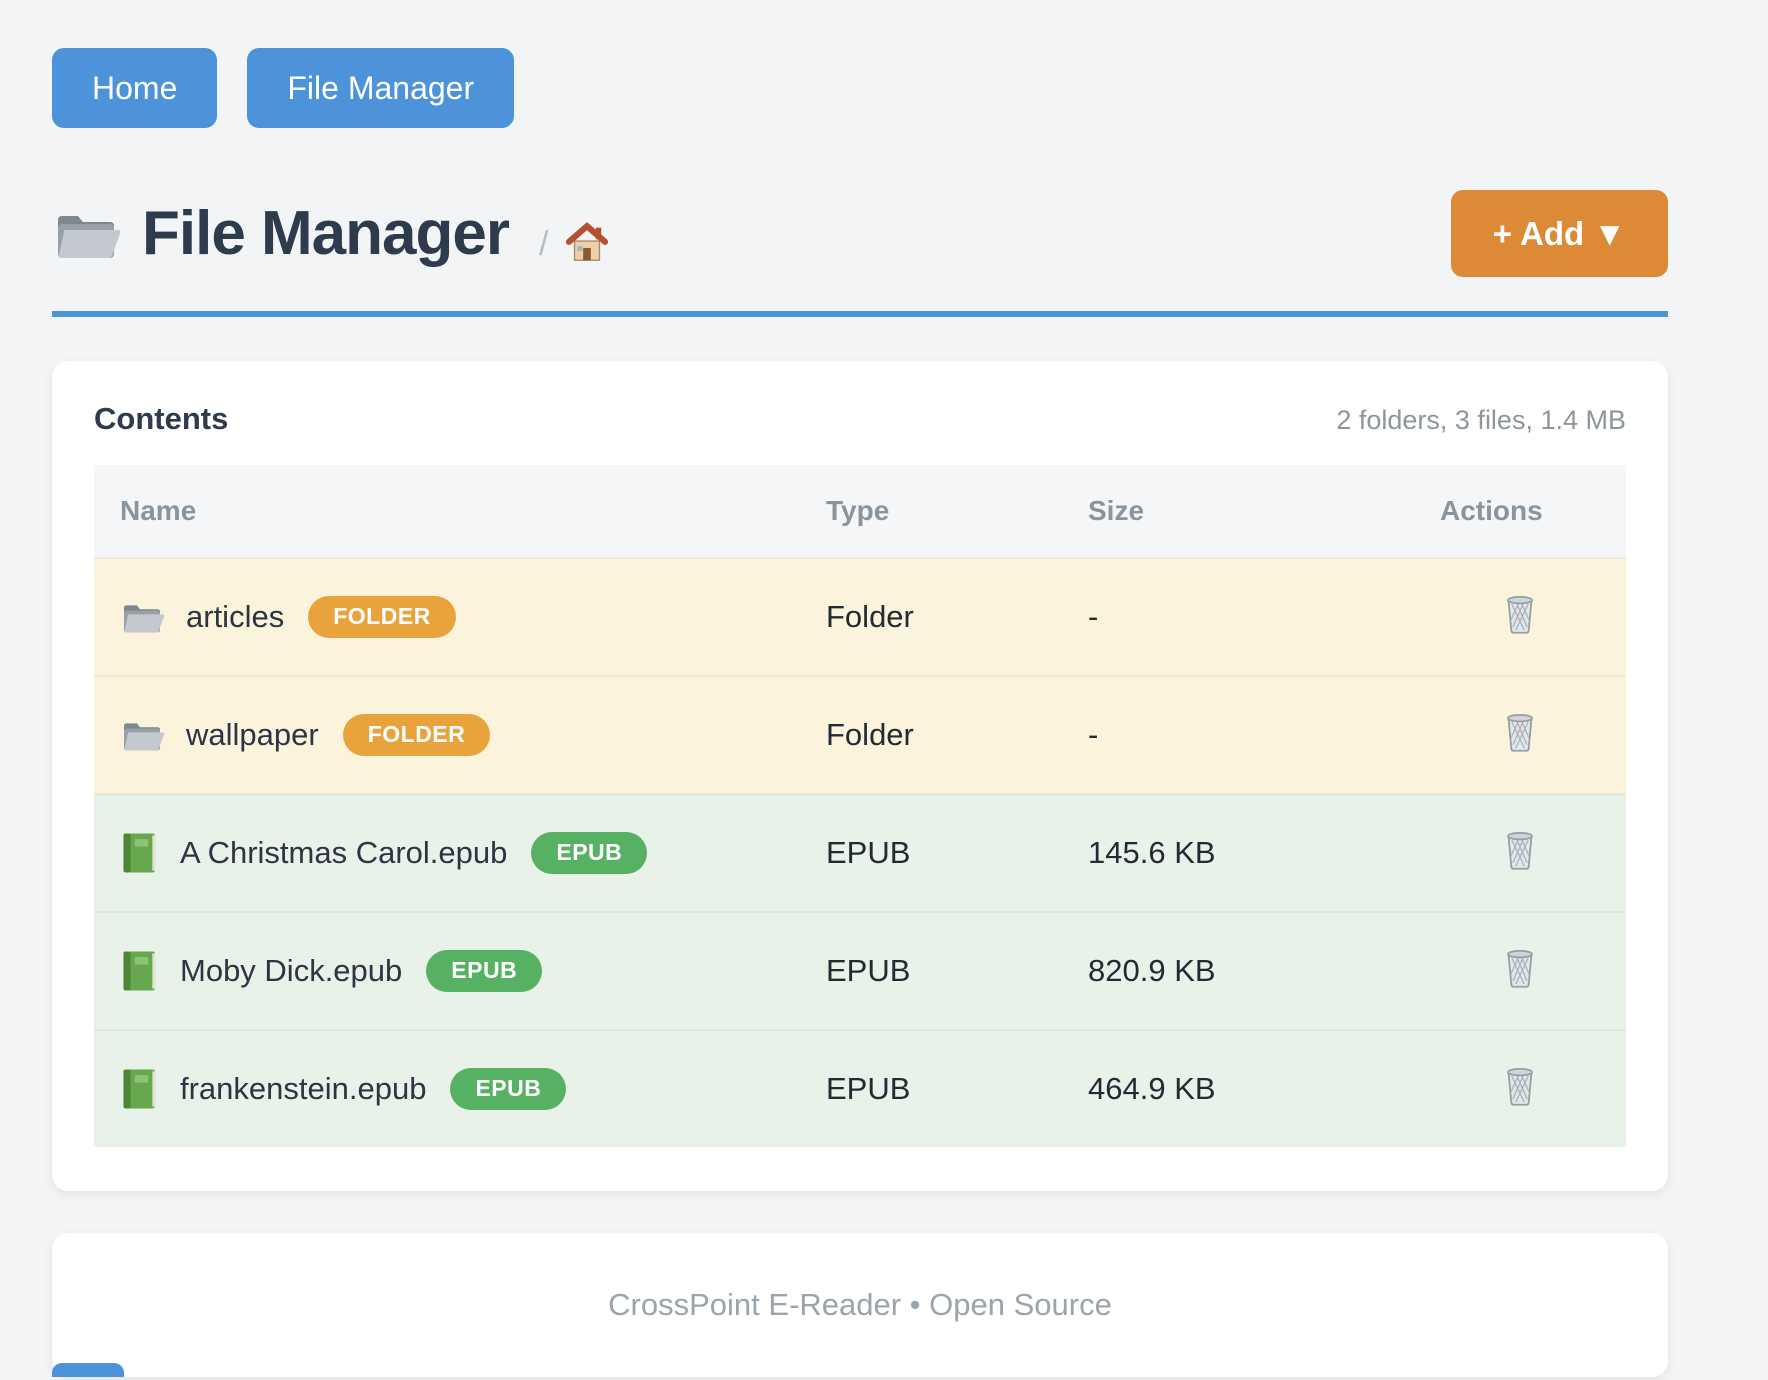 The height and width of the screenshot is (1380, 1768). I want to click on name-cell: wallpaper FOLDER, so click(447, 734).